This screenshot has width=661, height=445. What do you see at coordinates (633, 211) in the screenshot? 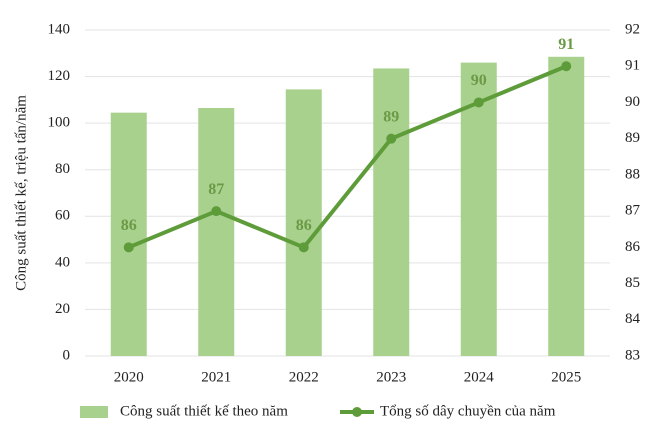
I see `y2-tick-label: 87` at bounding box center [633, 211].